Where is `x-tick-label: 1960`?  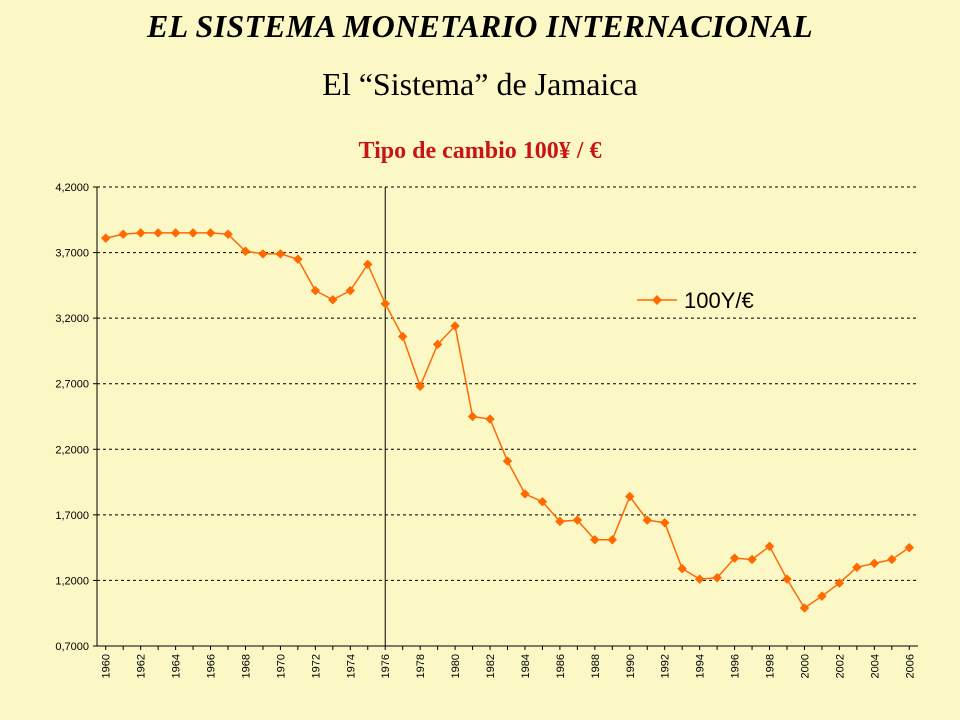 x-tick-label: 1960 is located at coordinates (107, 666).